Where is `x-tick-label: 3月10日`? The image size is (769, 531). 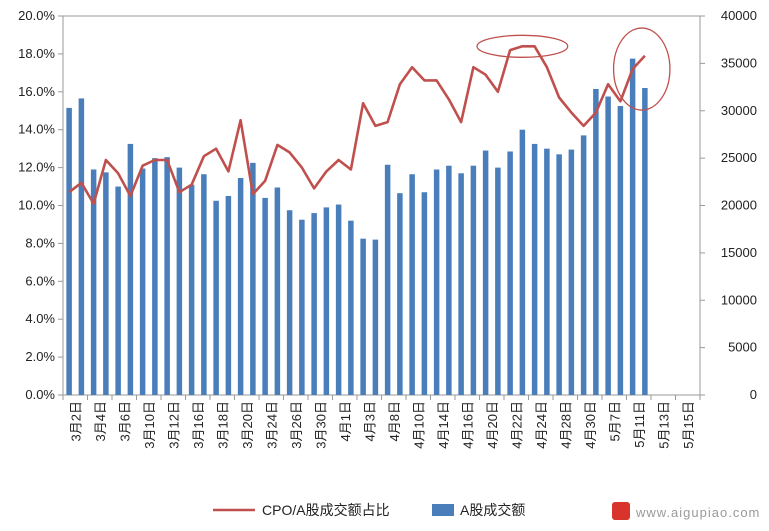 x-tick-label: 3月10日 is located at coordinates (149, 425).